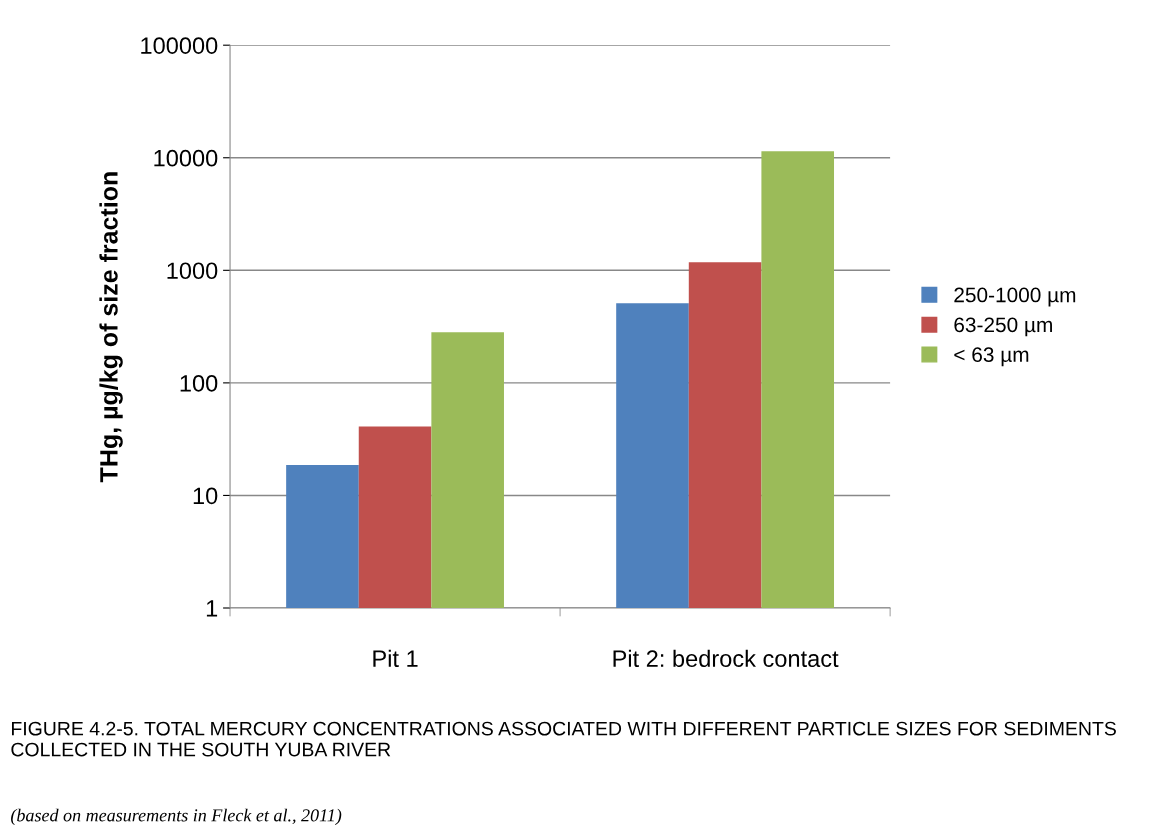 The width and height of the screenshot is (1156, 837). What do you see at coordinates (1003, 327) in the screenshot?
I see `legend-label: 63-250 µm` at bounding box center [1003, 327].